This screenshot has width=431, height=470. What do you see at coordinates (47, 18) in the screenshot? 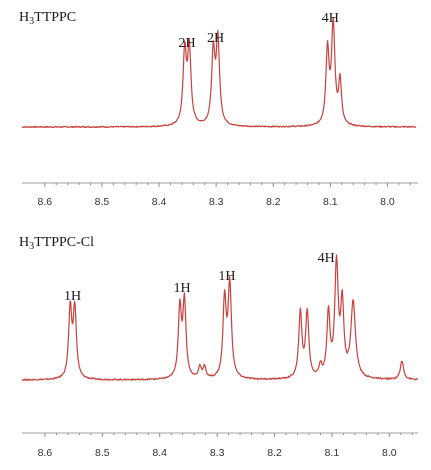
I see `panel-1-title: H3TTPPC` at bounding box center [47, 18].